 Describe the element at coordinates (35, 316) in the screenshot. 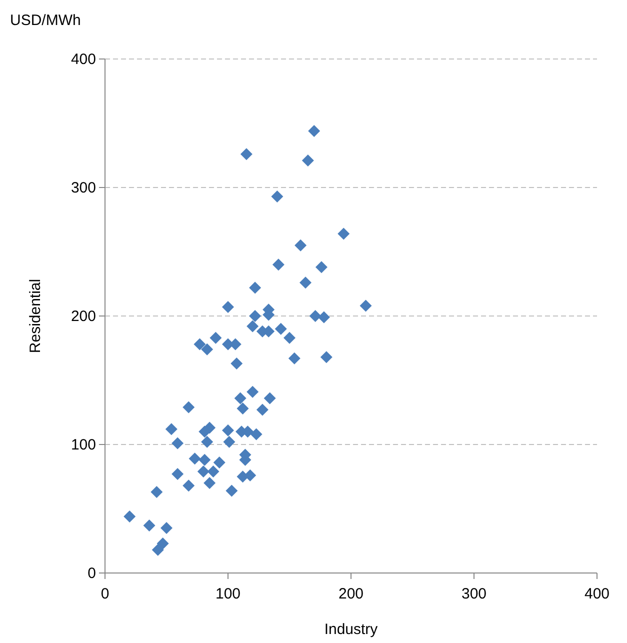

I see `y-axis-title: Residential` at that location.